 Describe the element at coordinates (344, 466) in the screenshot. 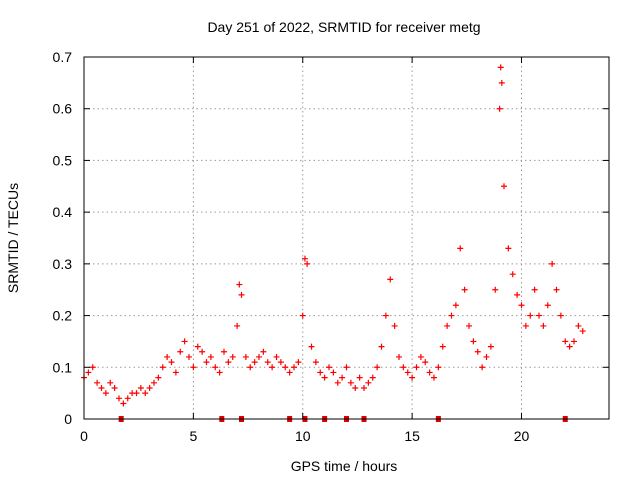

I see `x-axis-label: GPS time / hours` at that location.